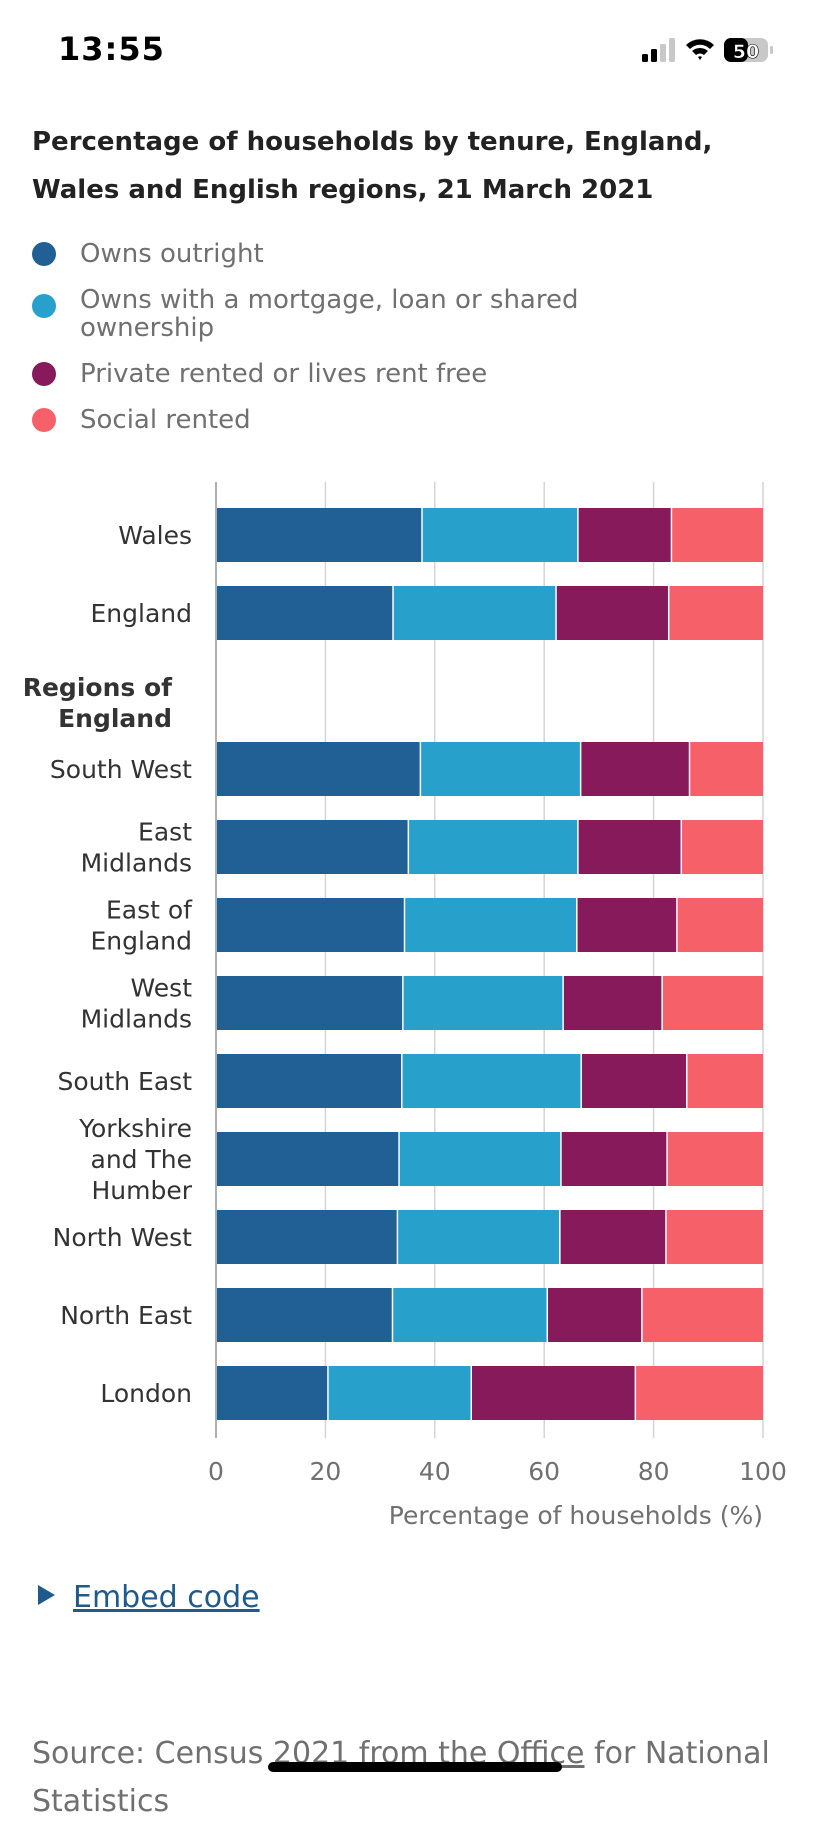  I want to click on legend-item: Private rented or lives rent free, so click(382, 374).